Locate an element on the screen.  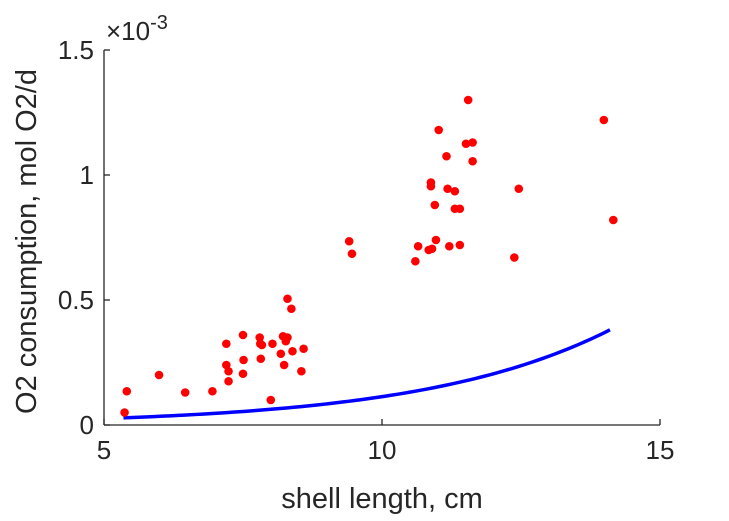
y-axis-exponent-label: ×10⁻³ is located at coordinates (137, 29).